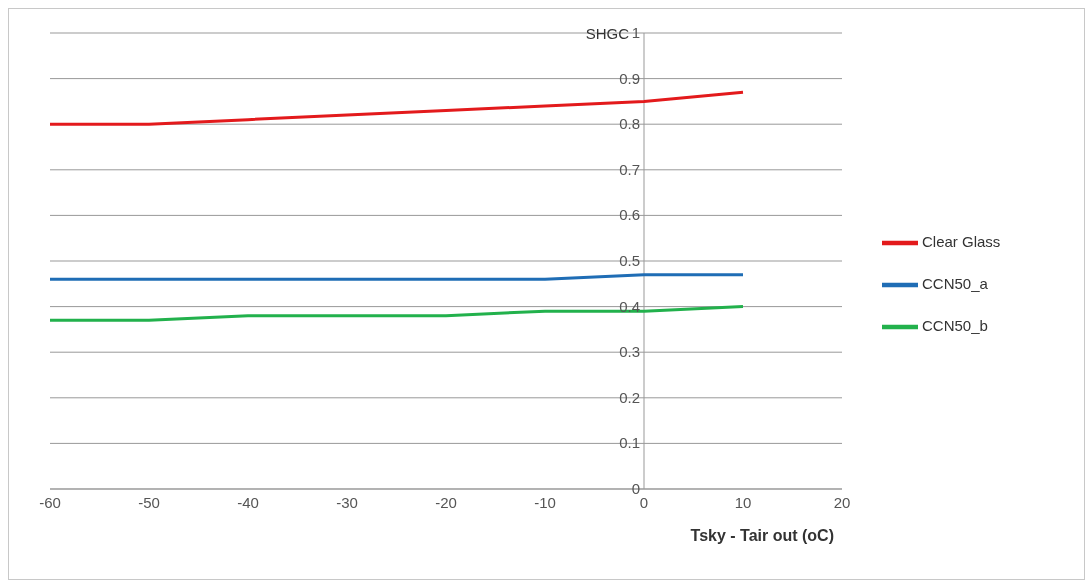  Describe the element at coordinates (50, 502) in the screenshot. I see `x-tick-label: -60` at that location.